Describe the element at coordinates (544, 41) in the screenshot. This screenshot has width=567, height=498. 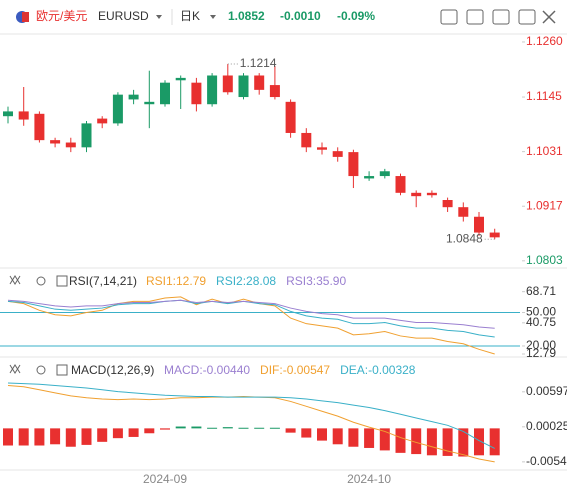
I see `y-tick-label: 1.1260` at that location.